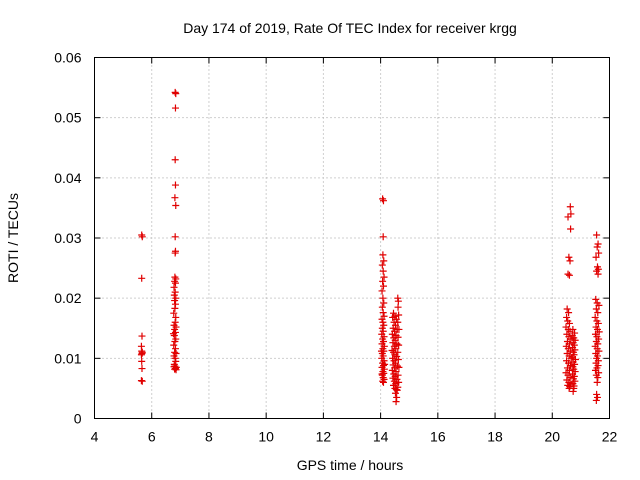  Describe the element at coordinates (67, 118) in the screenshot. I see `y-tick-label: 0.05` at that location.